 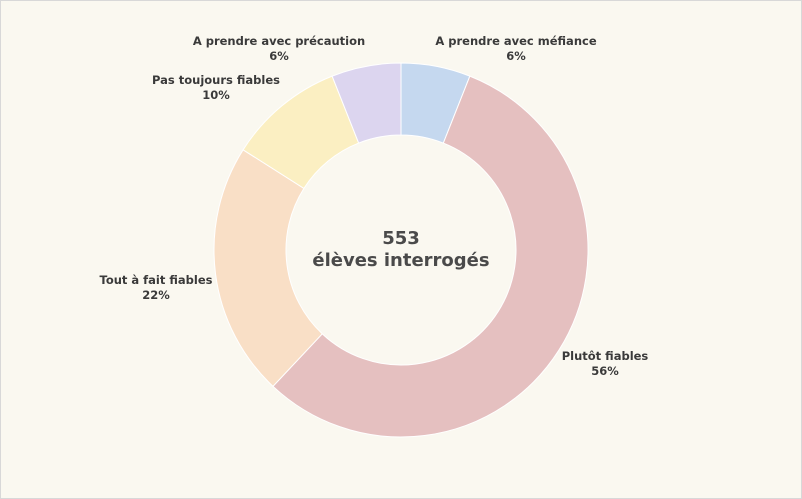 What do you see at coordinates (401, 238) in the screenshot?
I see `center-count: 553` at bounding box center [401, 238].